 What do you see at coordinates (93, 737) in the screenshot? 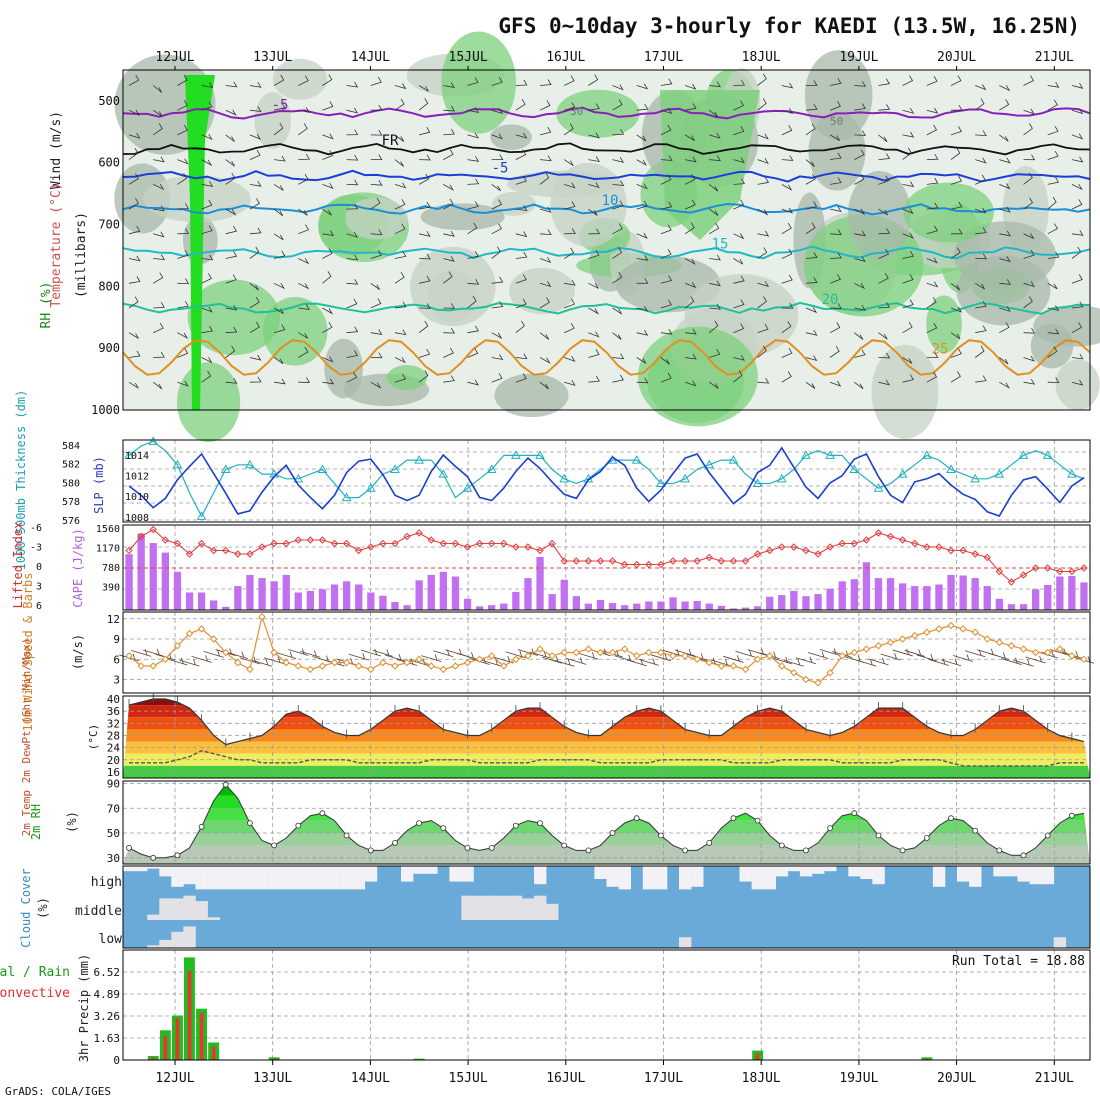
I see `temp2m-unit-label: (°C)` at bounding box center [93, 737].